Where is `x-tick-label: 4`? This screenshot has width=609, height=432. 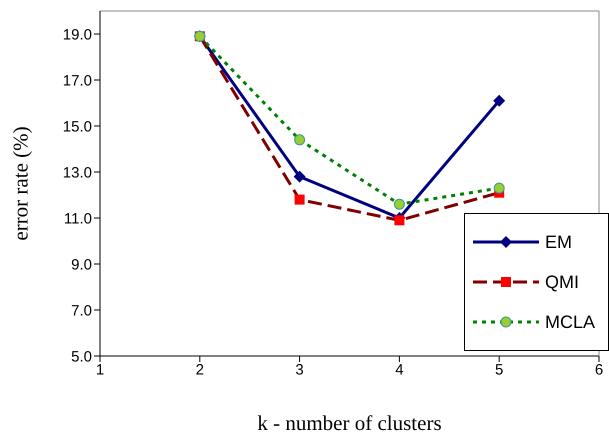
x-tick-label: 4 is located at coordinates (399, 370).